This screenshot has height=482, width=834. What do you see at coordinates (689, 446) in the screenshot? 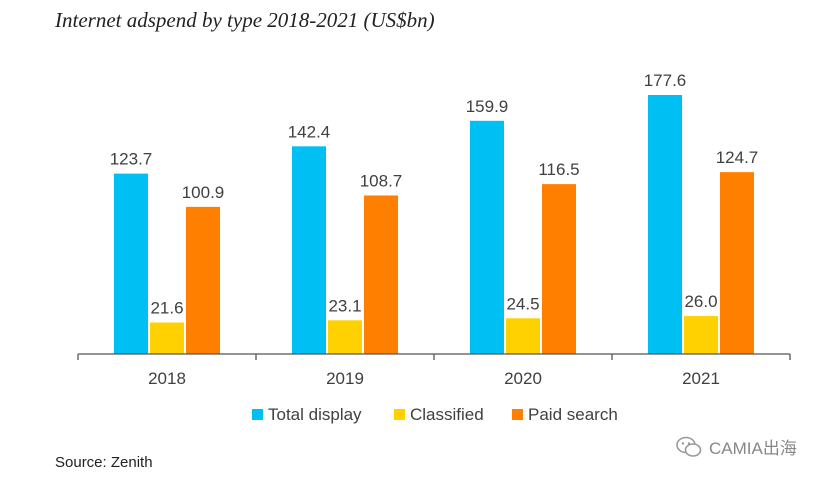
I see `wechat-icon` at bounding box center [689, 446].